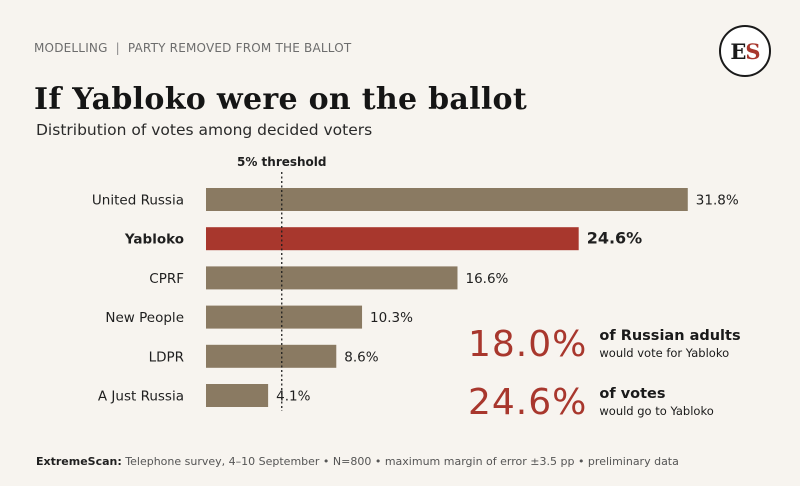 This screenshot has height=486, width=800. Describe the element at coordinates (141, 397) in the screenshot. I see `category-label: A Just Russia` at that location.